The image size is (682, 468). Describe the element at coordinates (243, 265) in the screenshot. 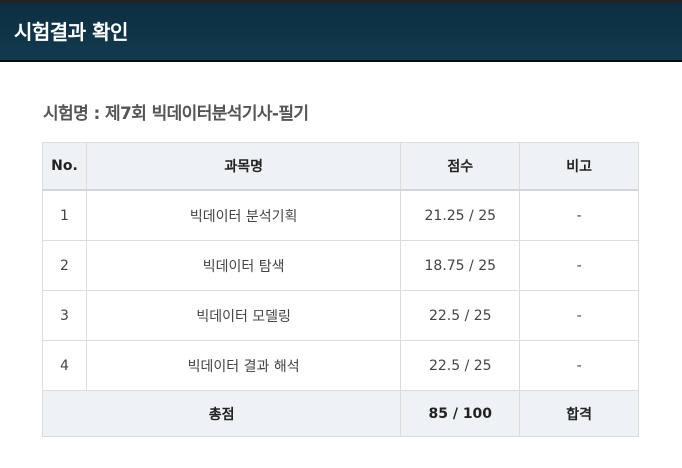

I see `row-subject: 빅데이터 탐색` at that location.